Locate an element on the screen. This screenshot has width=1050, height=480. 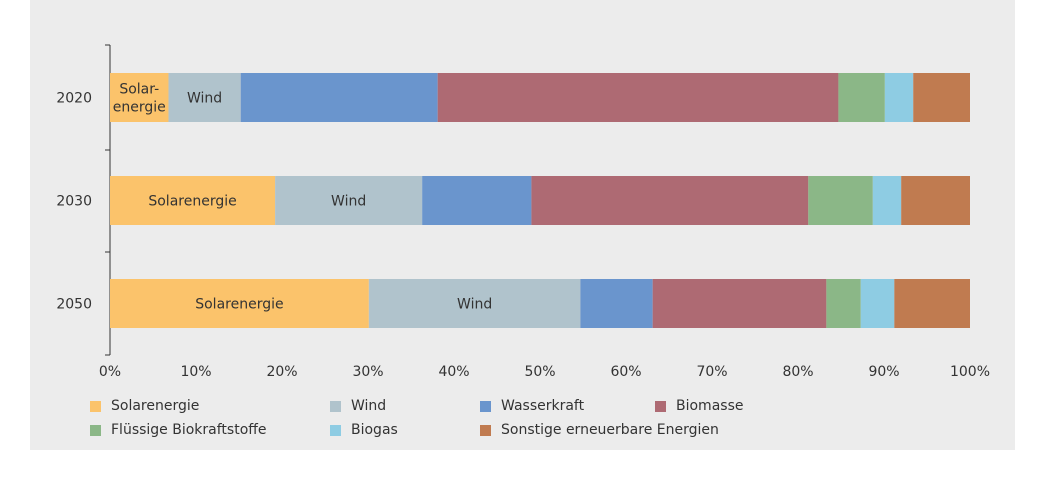
legend-label: Flüssige Biokraftstoffe is located at coordinates (189, 430).